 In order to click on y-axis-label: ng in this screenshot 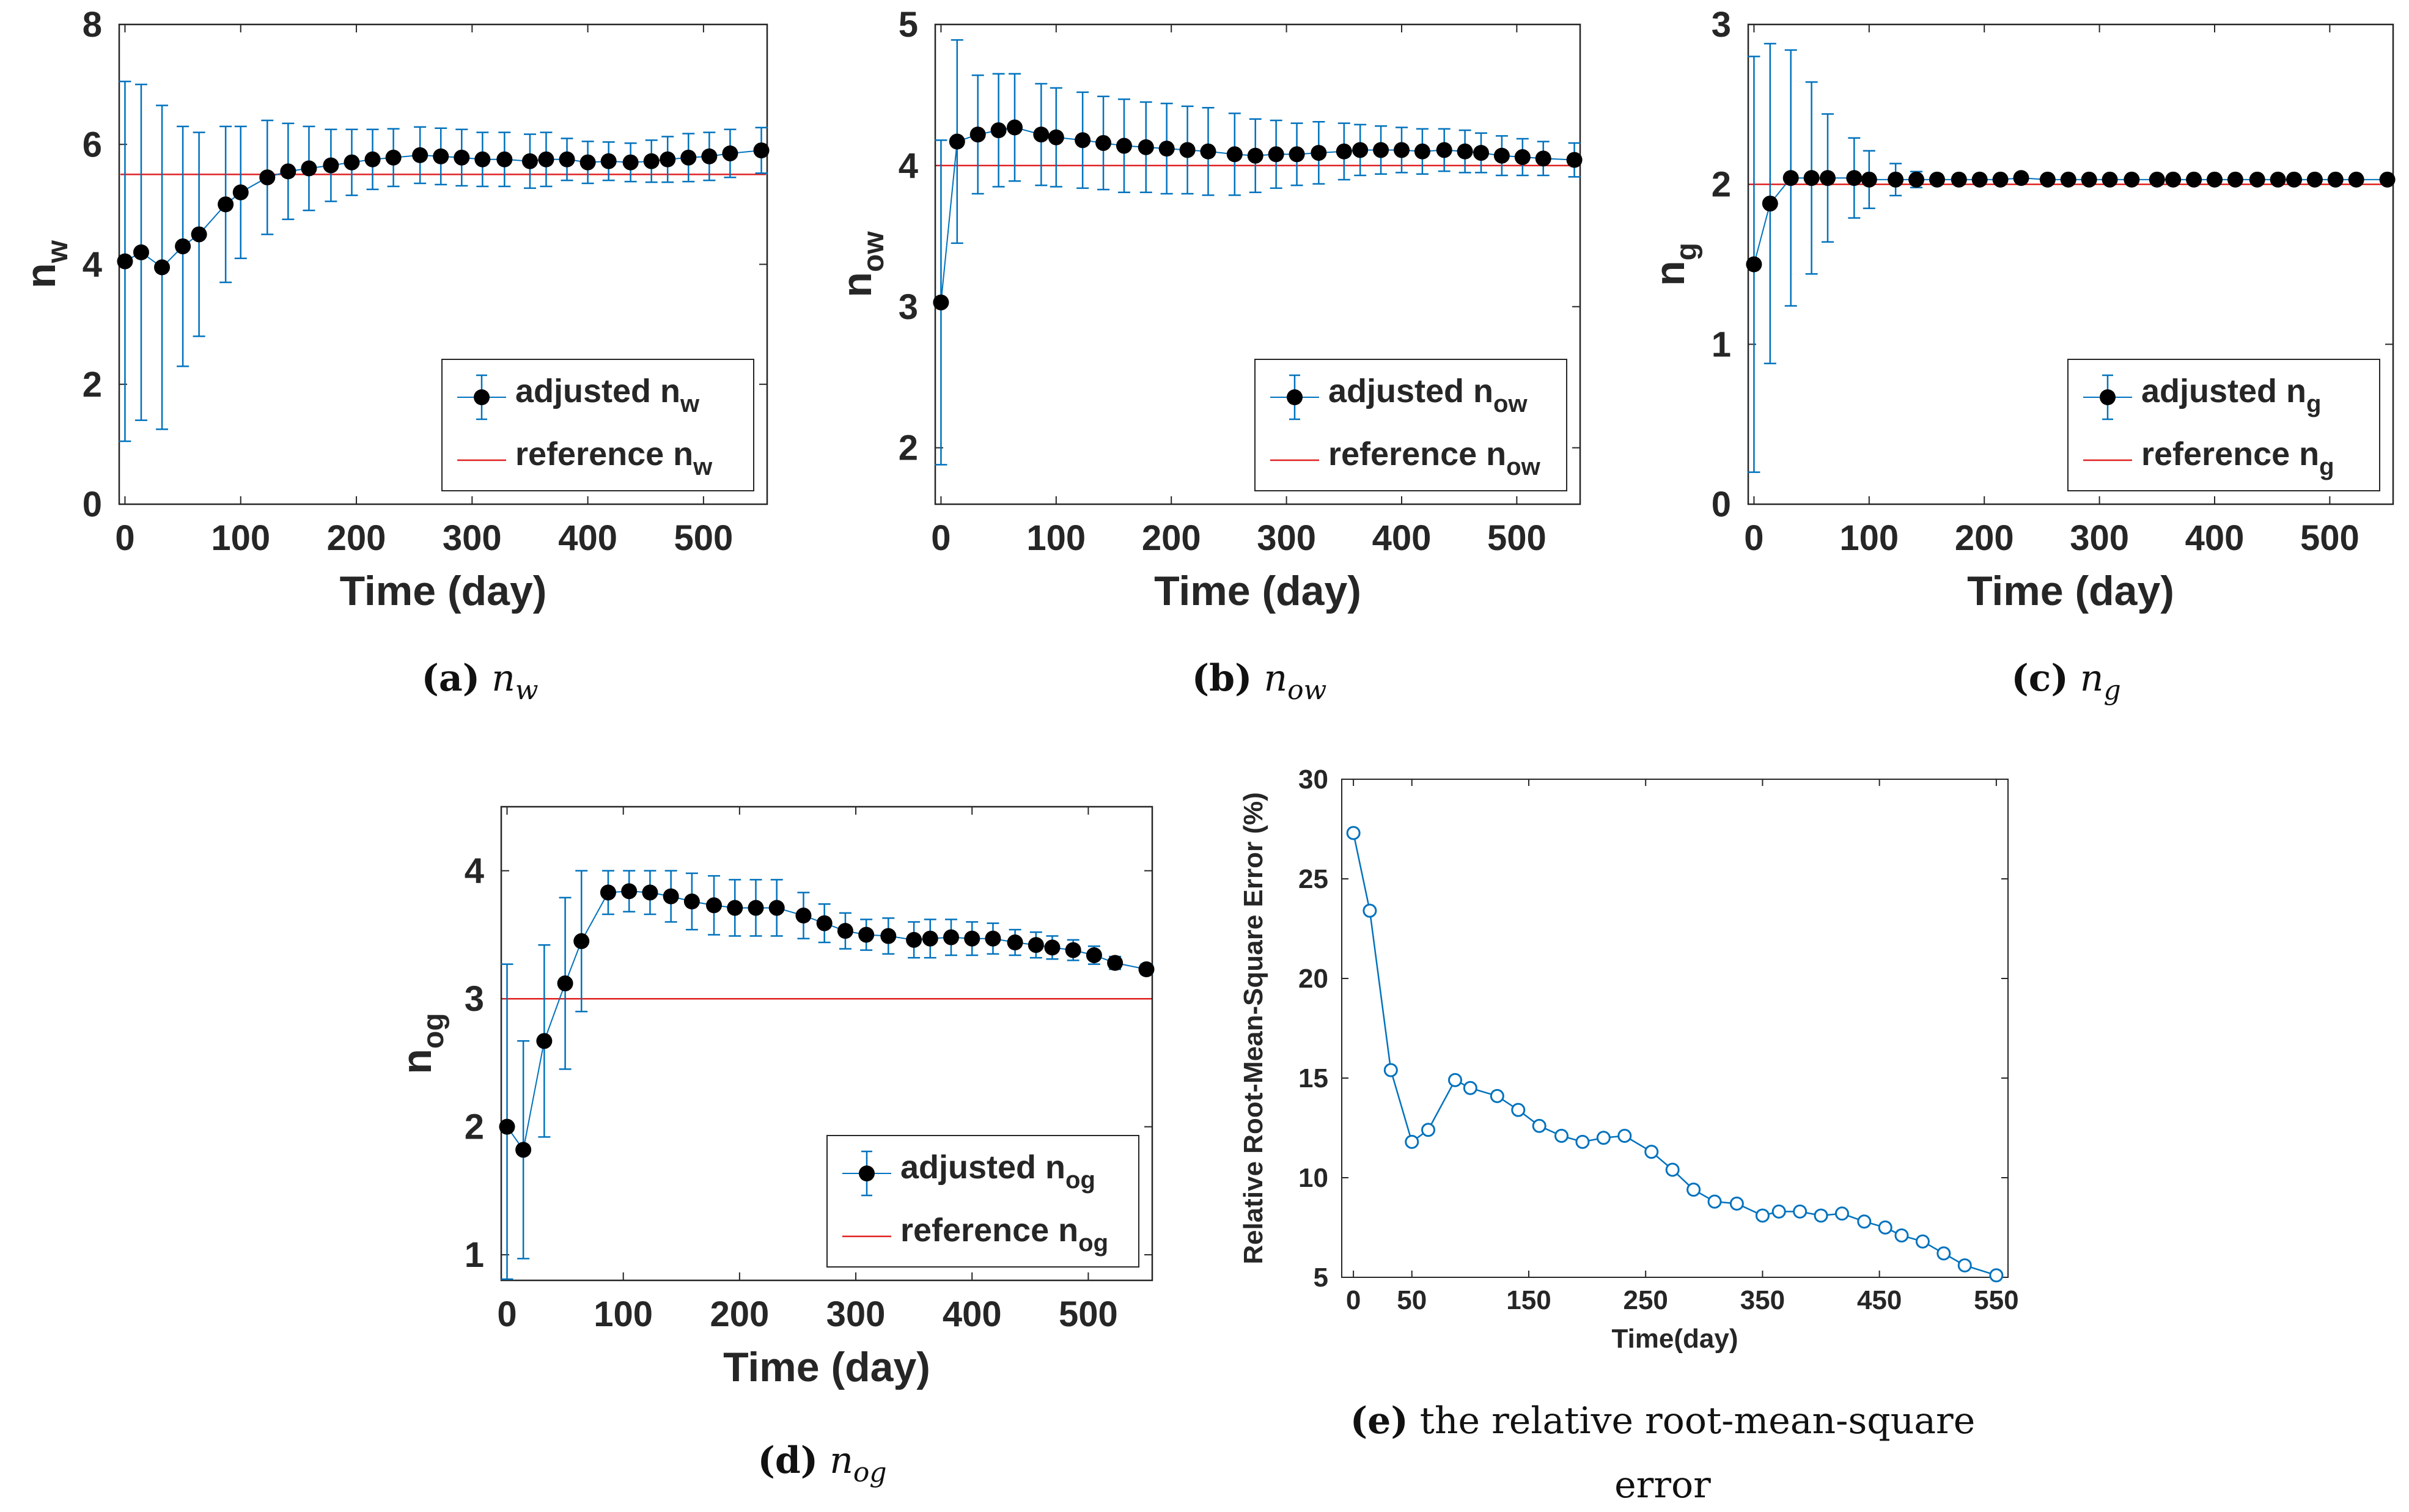, I will do `click(1675, 264)`.